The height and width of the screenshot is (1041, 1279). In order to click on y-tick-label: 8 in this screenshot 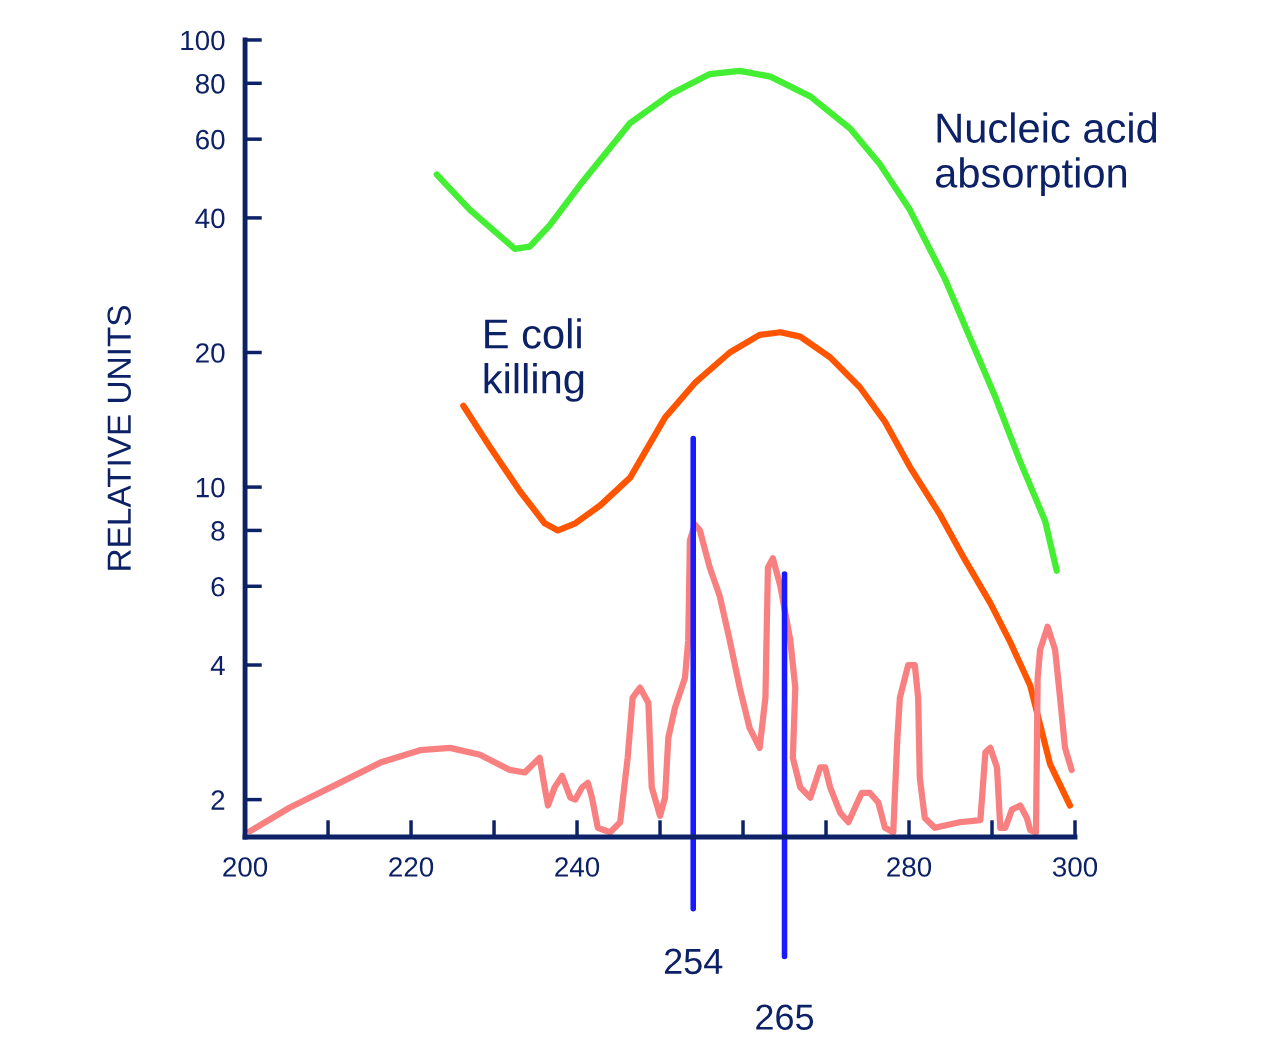, I will do `click(218, 531)`.